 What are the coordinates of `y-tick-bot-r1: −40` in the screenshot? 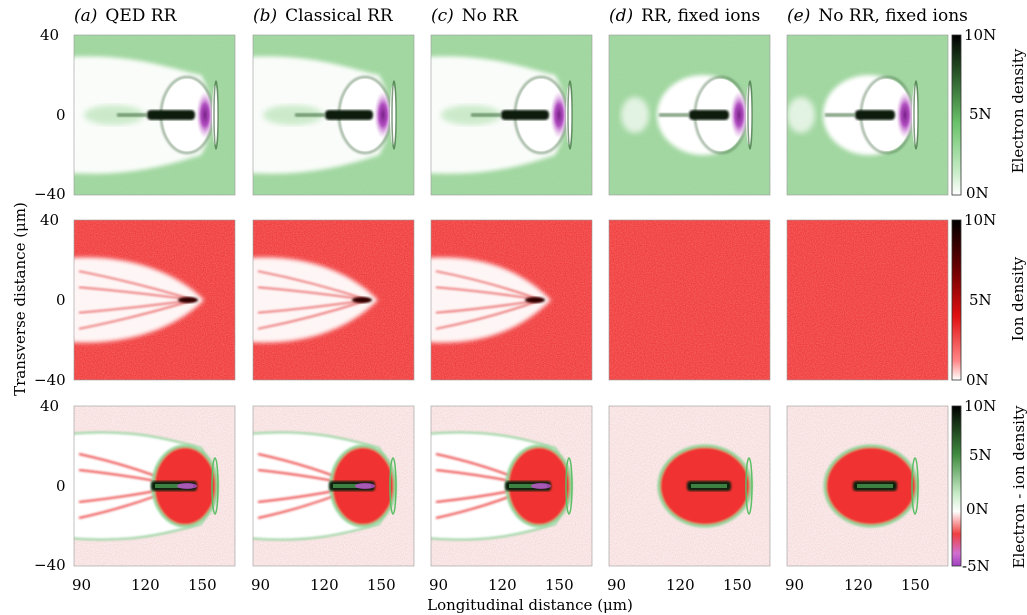 It's located at (50, 194).